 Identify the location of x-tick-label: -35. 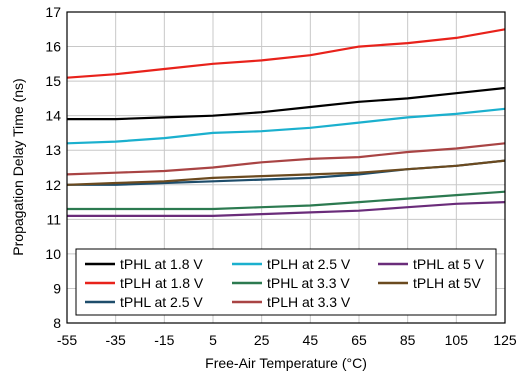
(116, 340).